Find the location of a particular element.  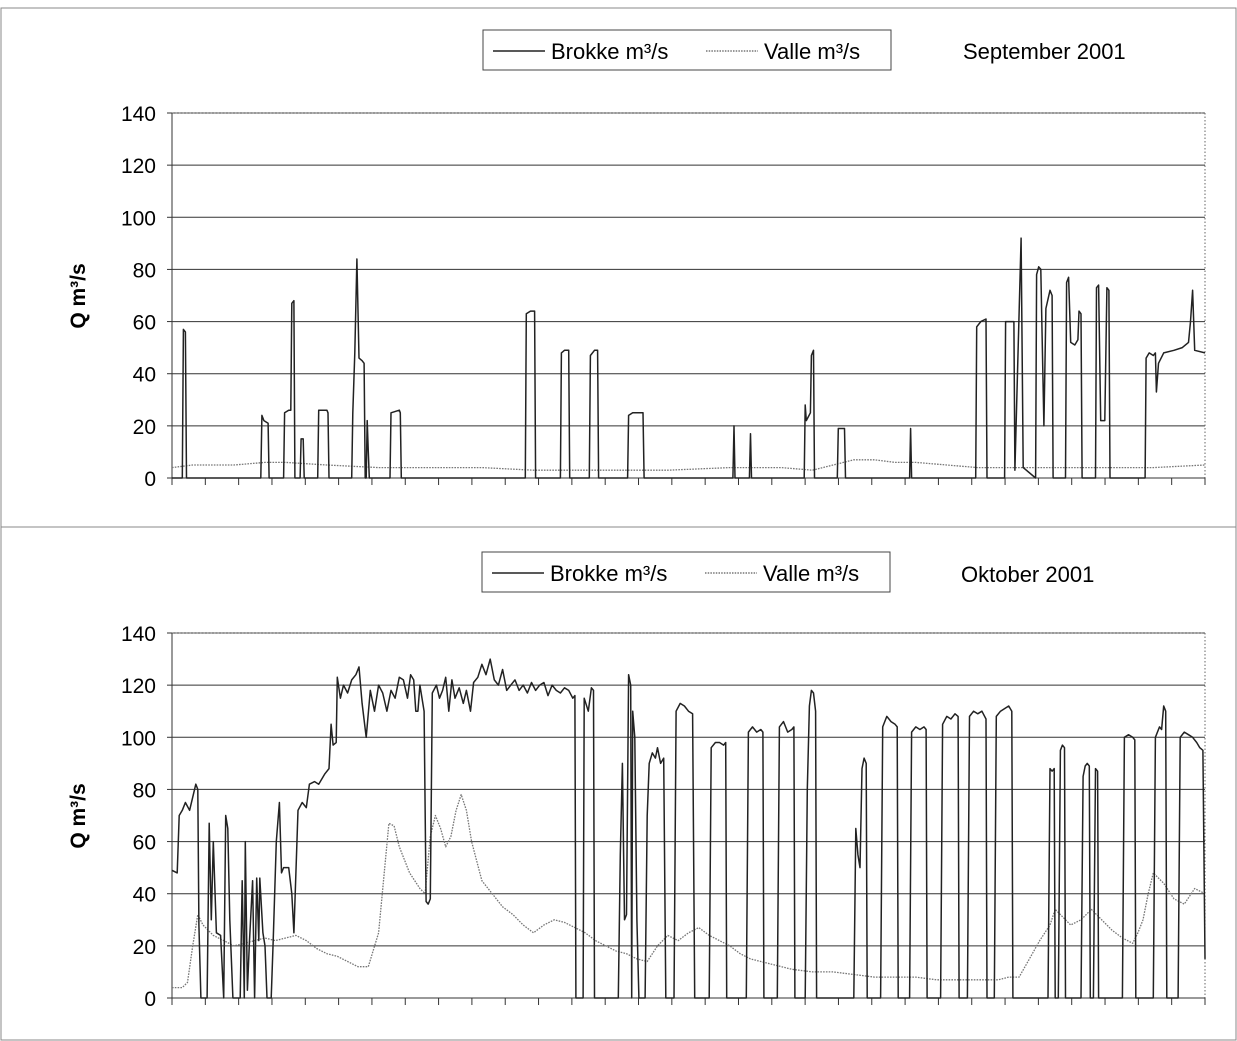

series-line-valle is located at coordinates (688, 465).